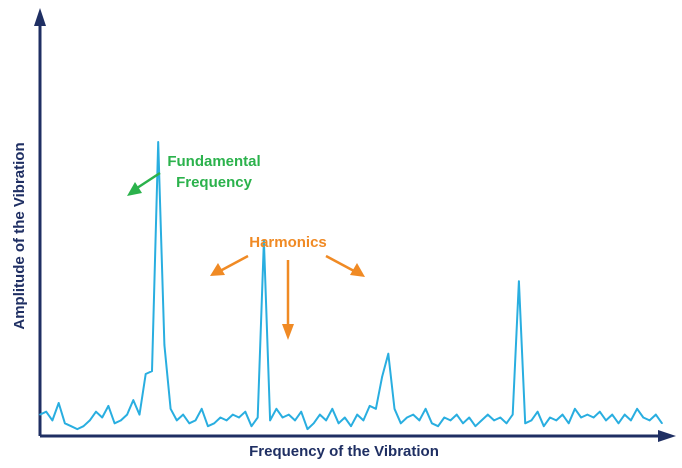  I want to click on harmonics-label: Harmonics, so click(288, 242).